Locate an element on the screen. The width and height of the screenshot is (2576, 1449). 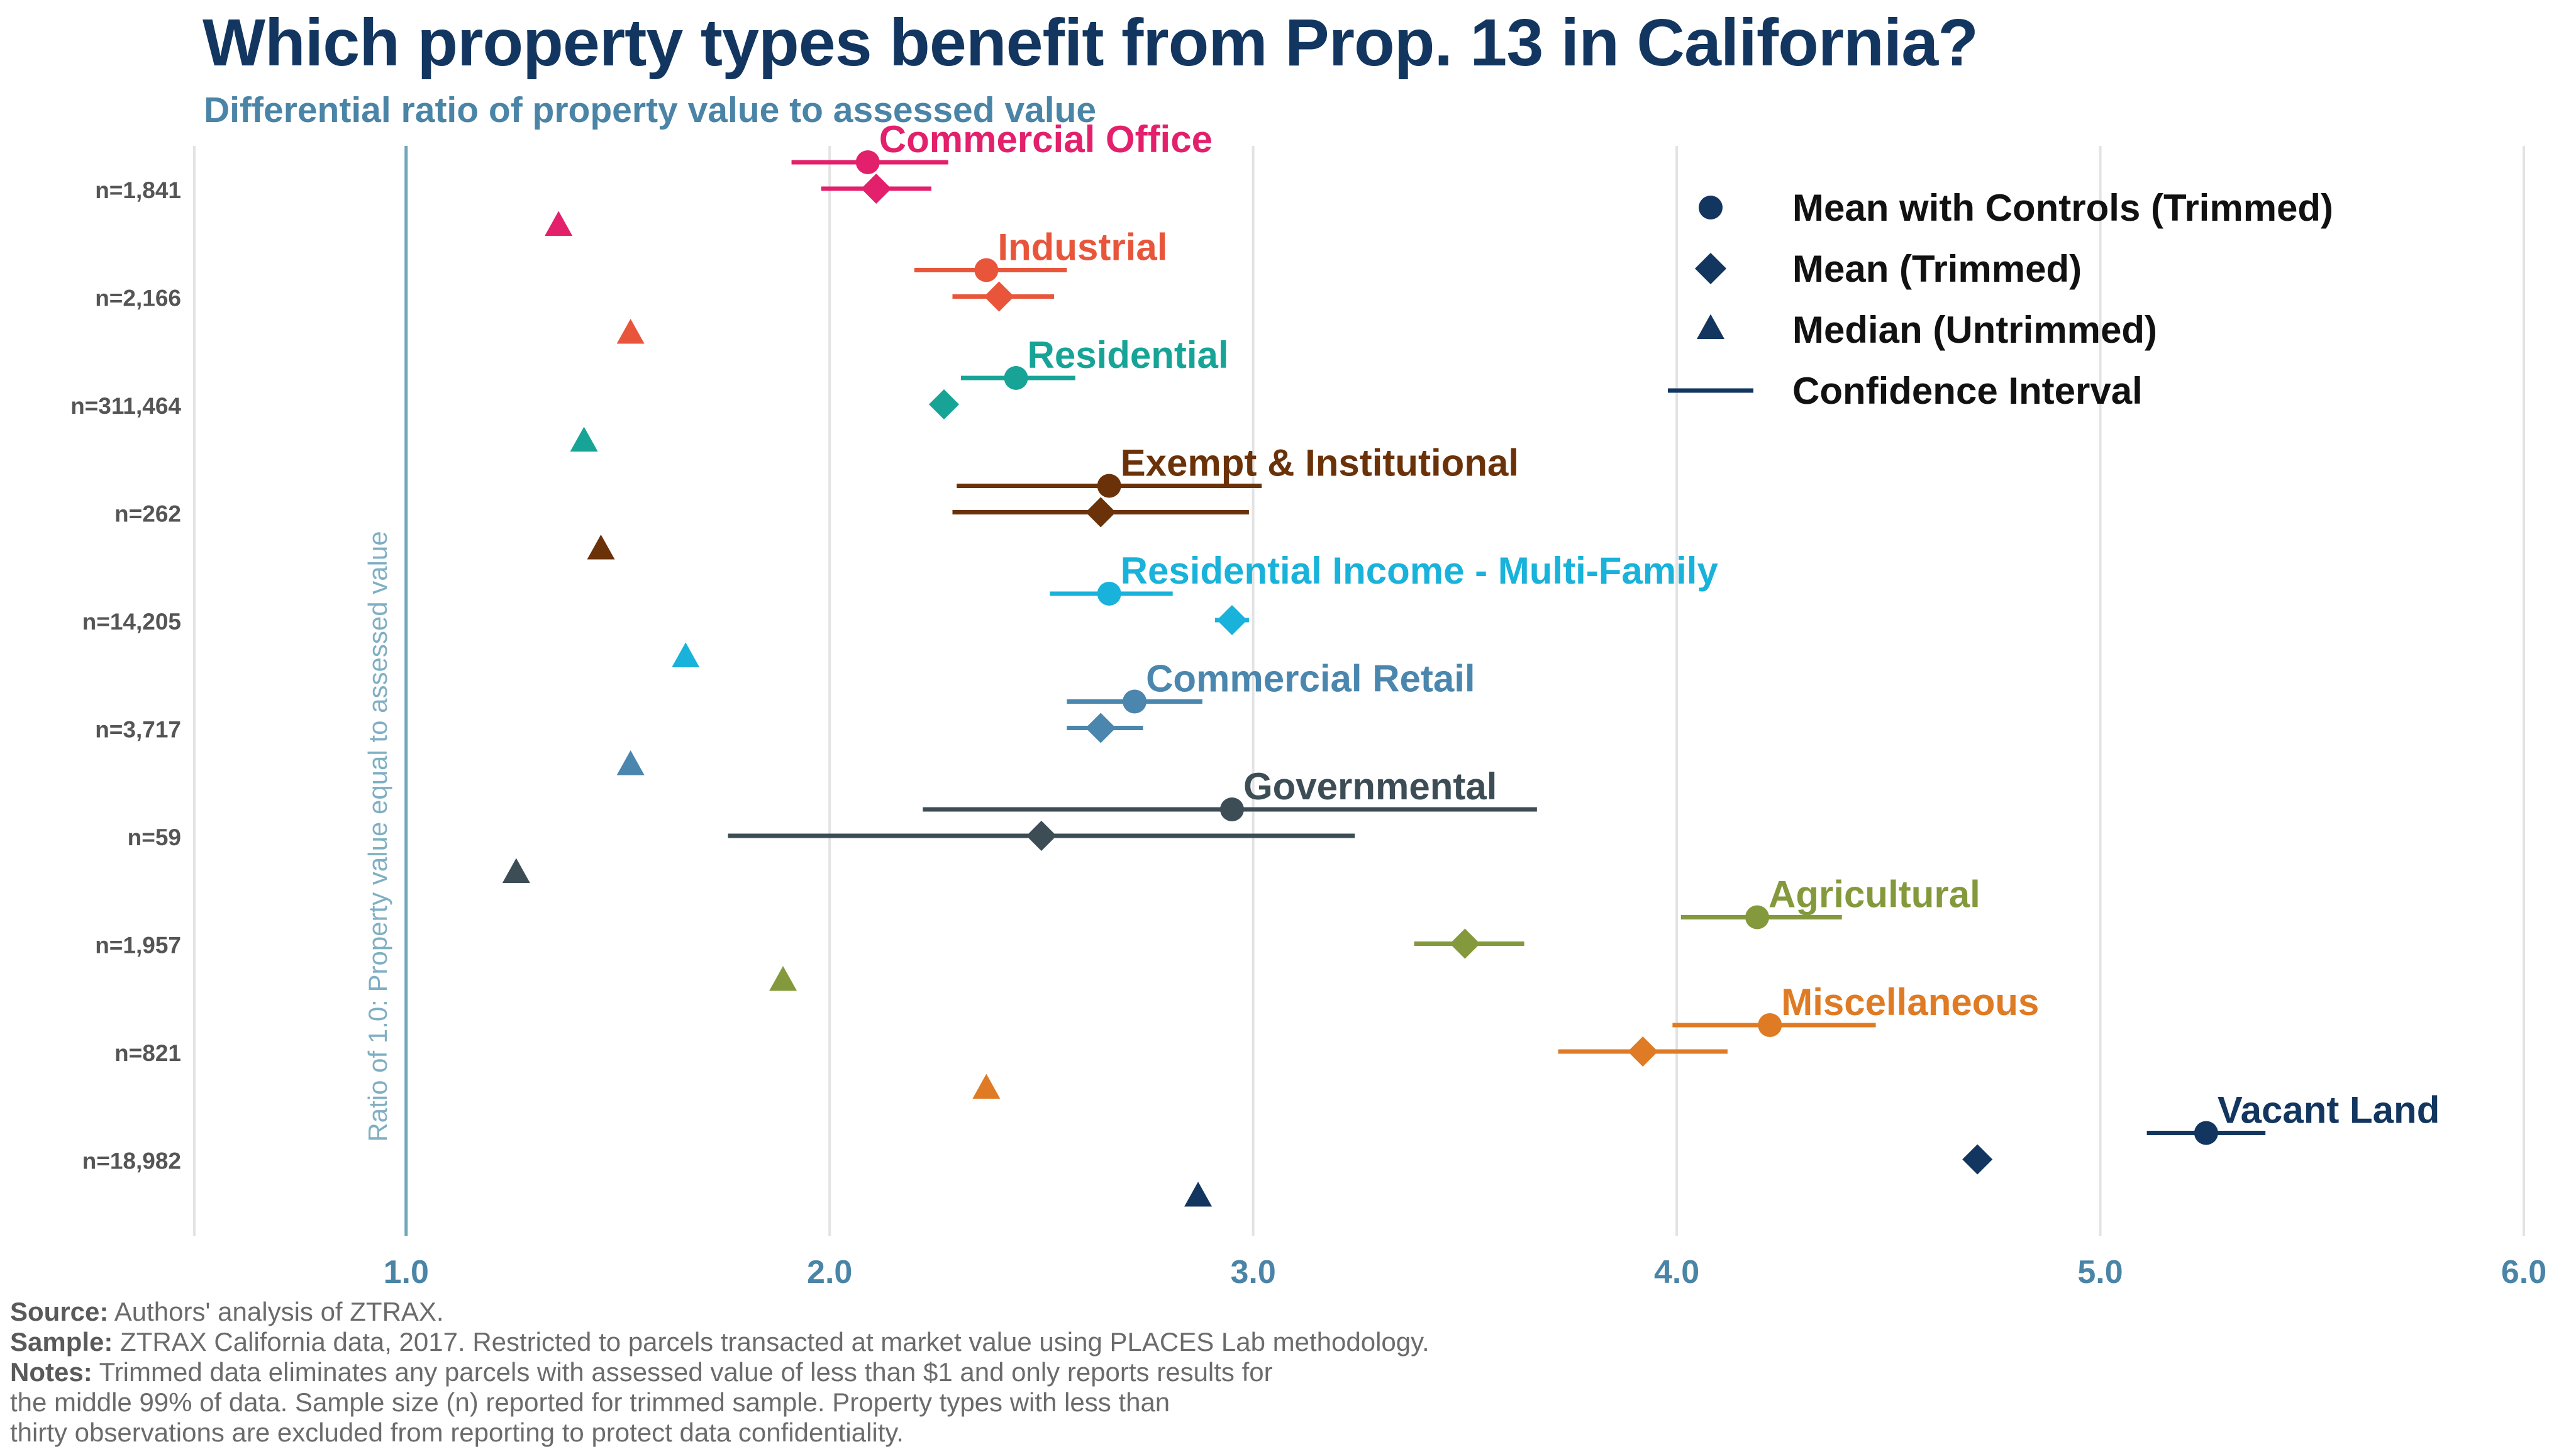
footnote-sample-key: Sample: is located at coordinates (61, 1342).